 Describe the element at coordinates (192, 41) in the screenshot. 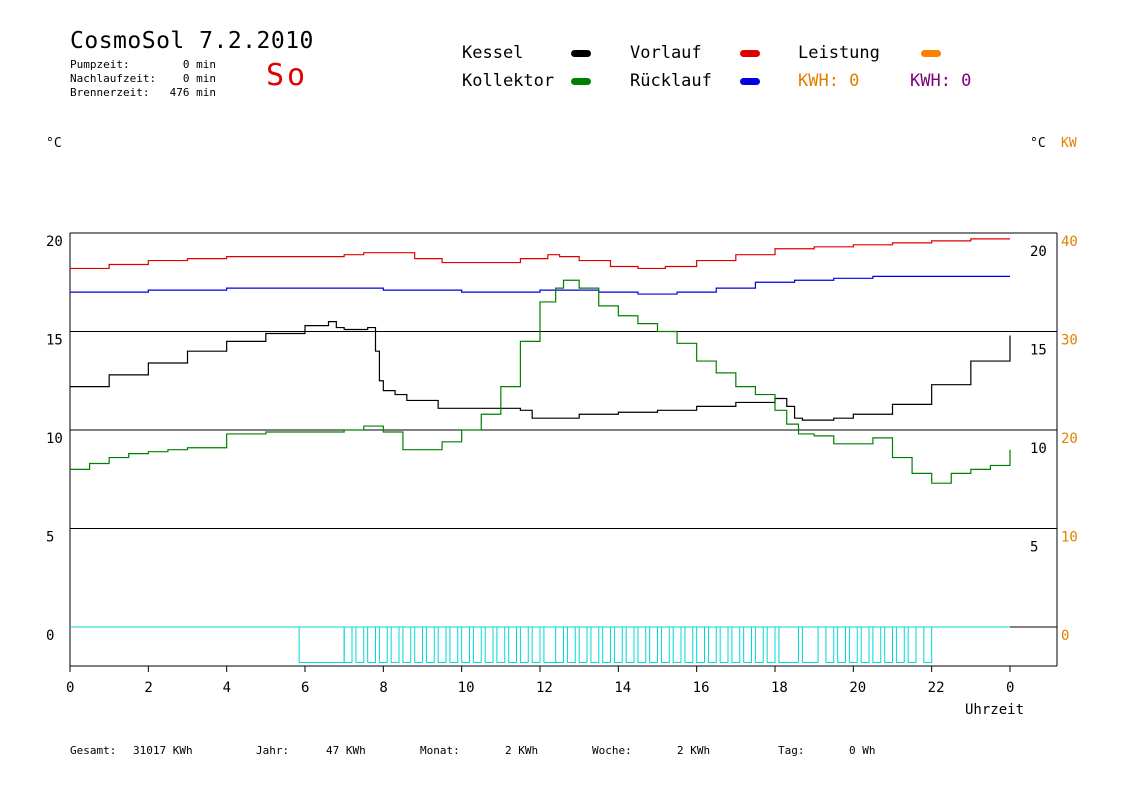

I see `app-title: CosmoSol 7.2.2010` at that location.